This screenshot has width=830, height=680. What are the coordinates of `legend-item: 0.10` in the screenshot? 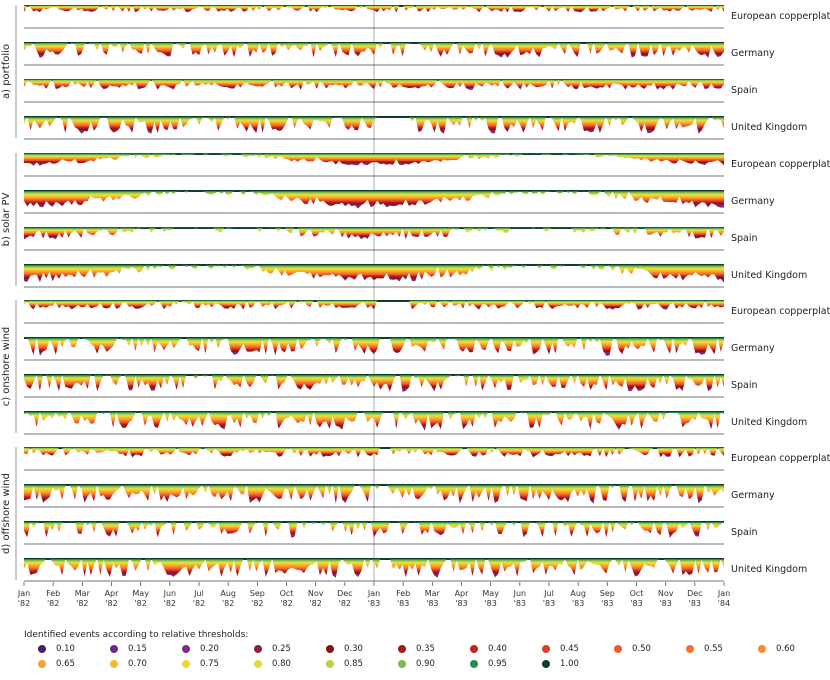 It's located at (60, 649).